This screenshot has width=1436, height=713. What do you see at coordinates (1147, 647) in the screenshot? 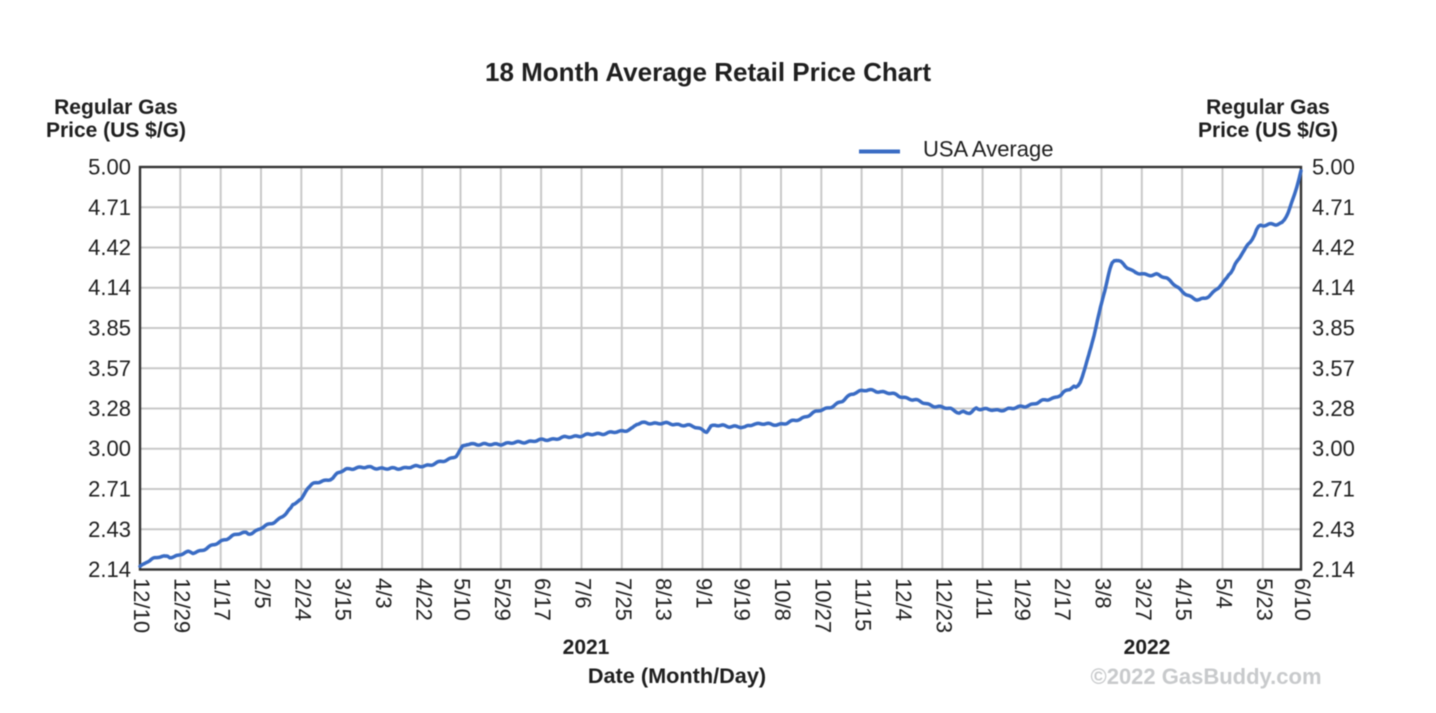
I see `svg-text: 2022` at bounding box center [1147, 647].